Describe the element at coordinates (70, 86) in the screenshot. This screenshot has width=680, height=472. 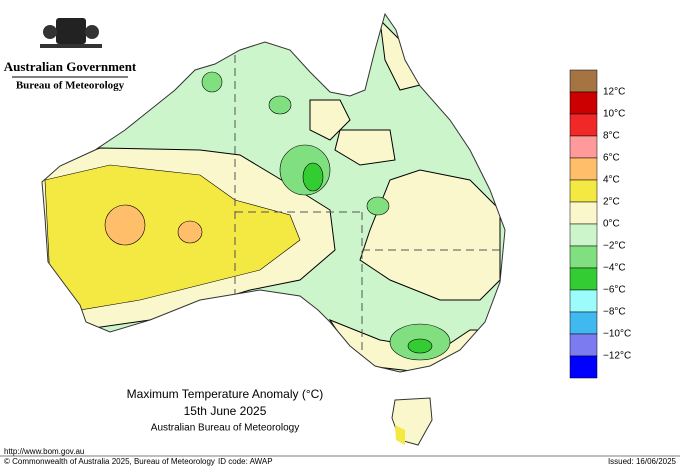
I see `agency-name: Bureau of Meteorology` at that location.